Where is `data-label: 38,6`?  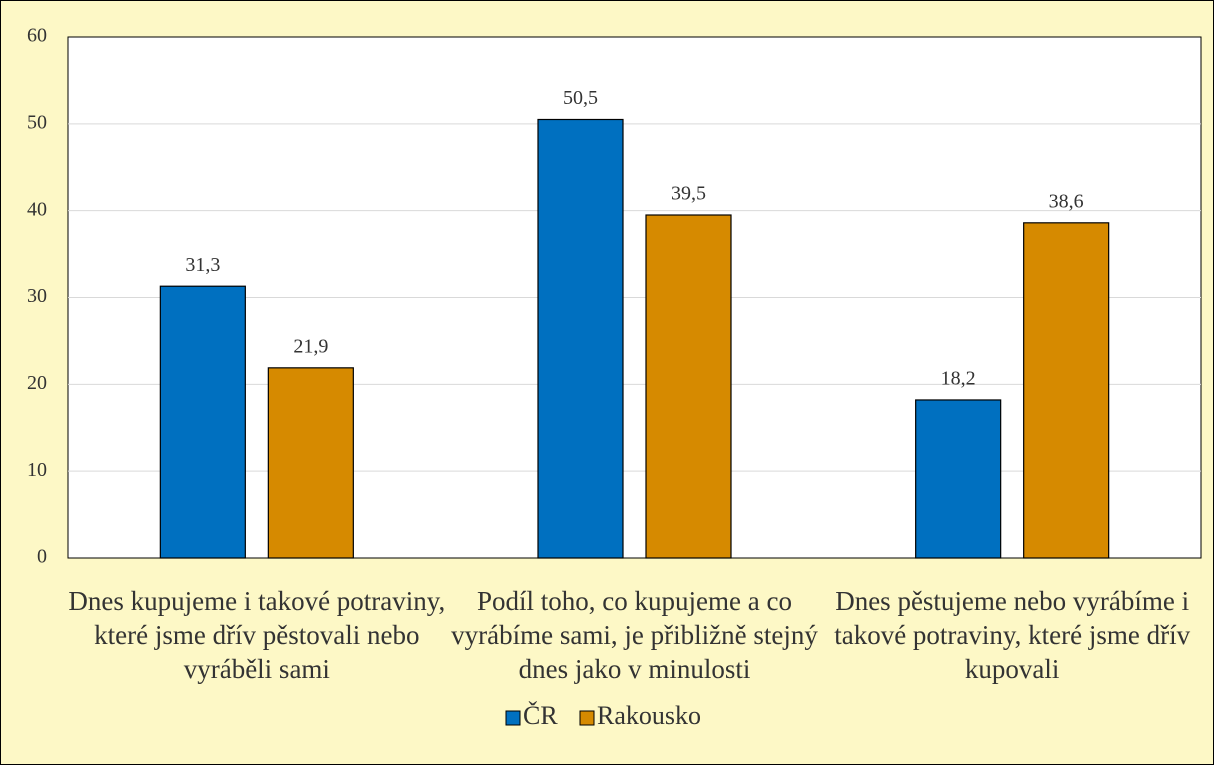
data-label: 38,6 is located at coordinates (1066, 201).